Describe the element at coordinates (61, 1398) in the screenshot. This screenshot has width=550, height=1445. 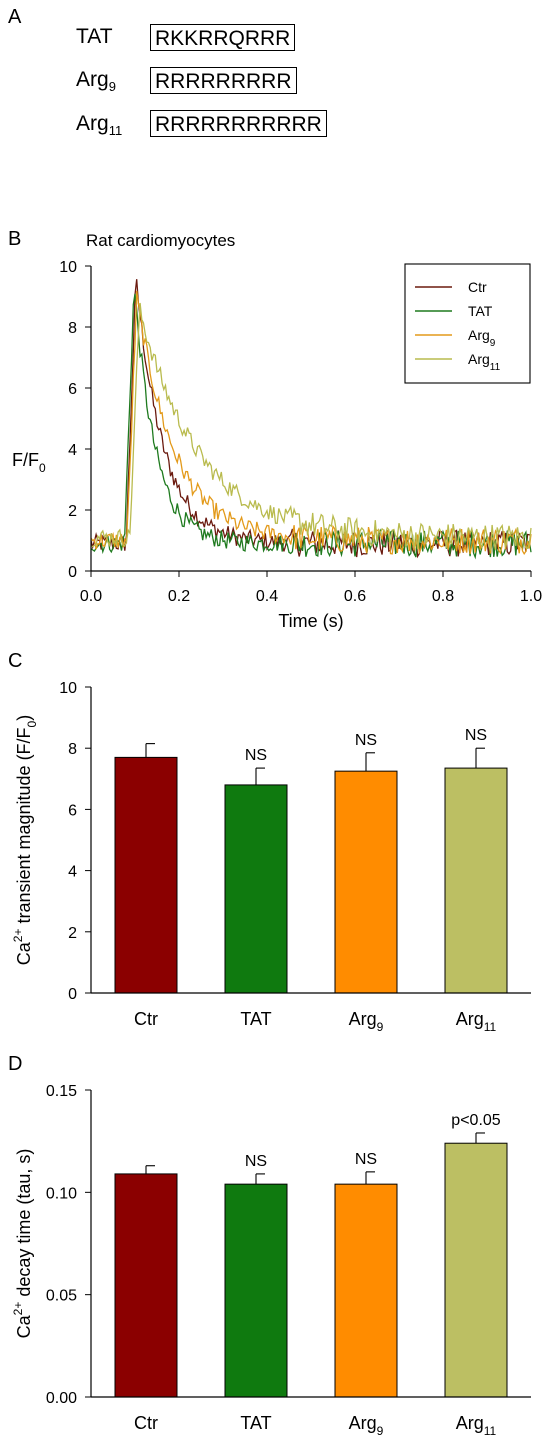
I see `y-tick-label: 0.00` at that location.